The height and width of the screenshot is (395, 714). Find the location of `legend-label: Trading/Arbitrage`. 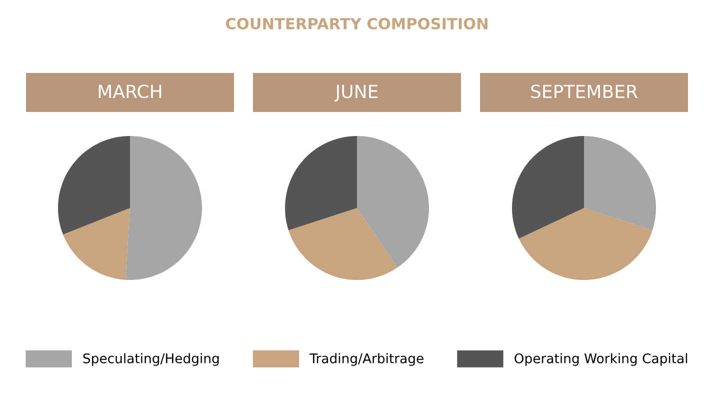

legend-label: Trading/Arbitrage is located at coordinates (367, 359).